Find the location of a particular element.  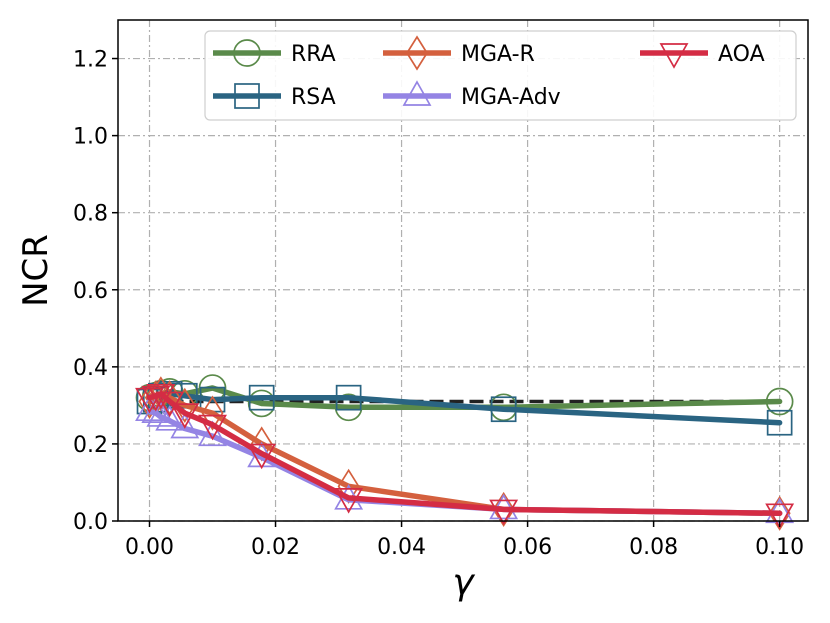

legend-label: RRA is located at coordinates (313, 54).